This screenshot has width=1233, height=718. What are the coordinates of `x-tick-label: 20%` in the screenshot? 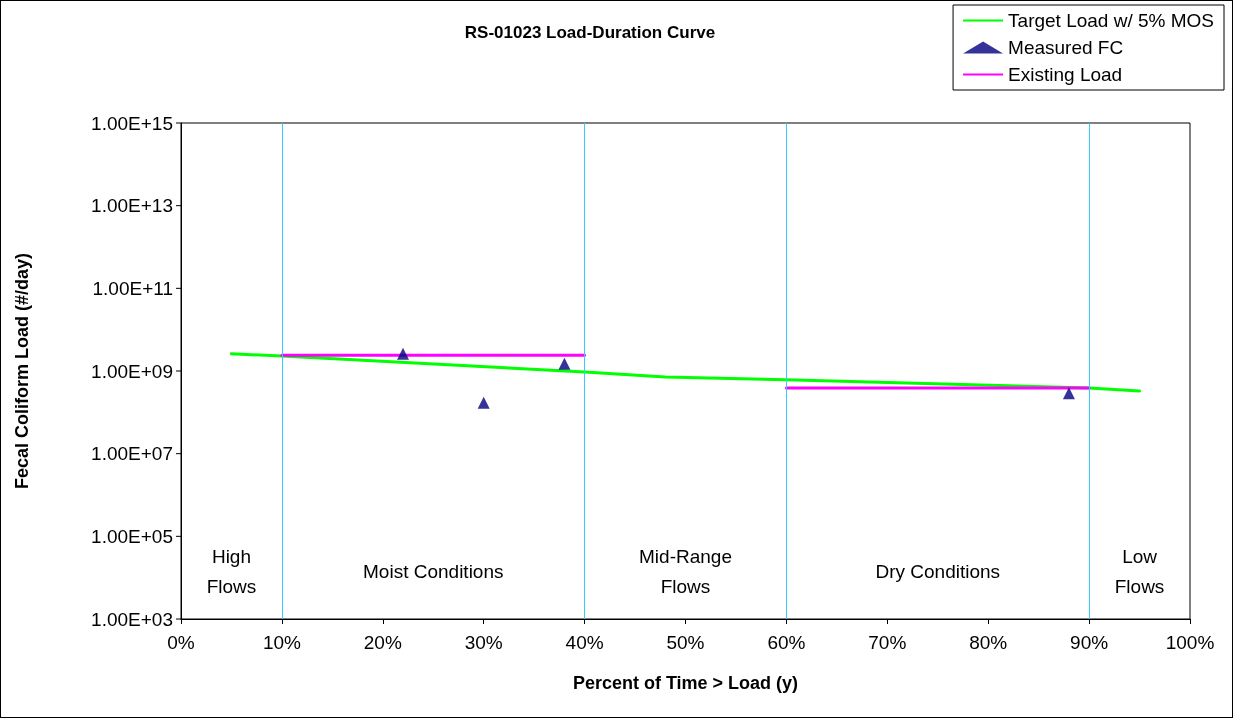 It's located at (382, 642).